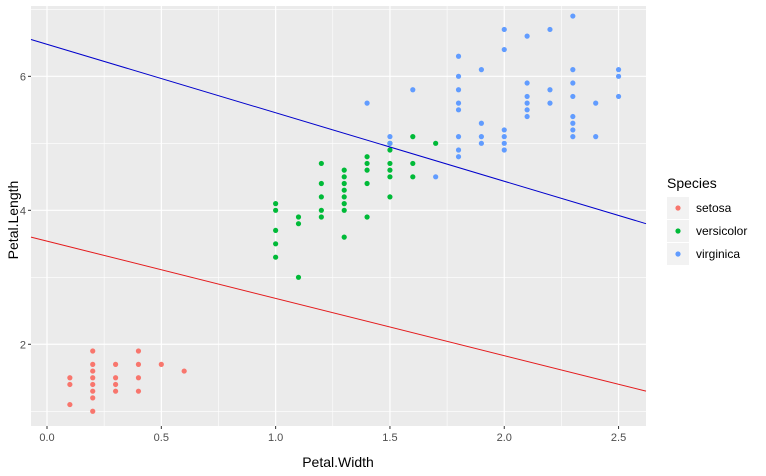 The image size is (766, 476). I want to click on y-tick-label-2: 6, so click(23, 77).